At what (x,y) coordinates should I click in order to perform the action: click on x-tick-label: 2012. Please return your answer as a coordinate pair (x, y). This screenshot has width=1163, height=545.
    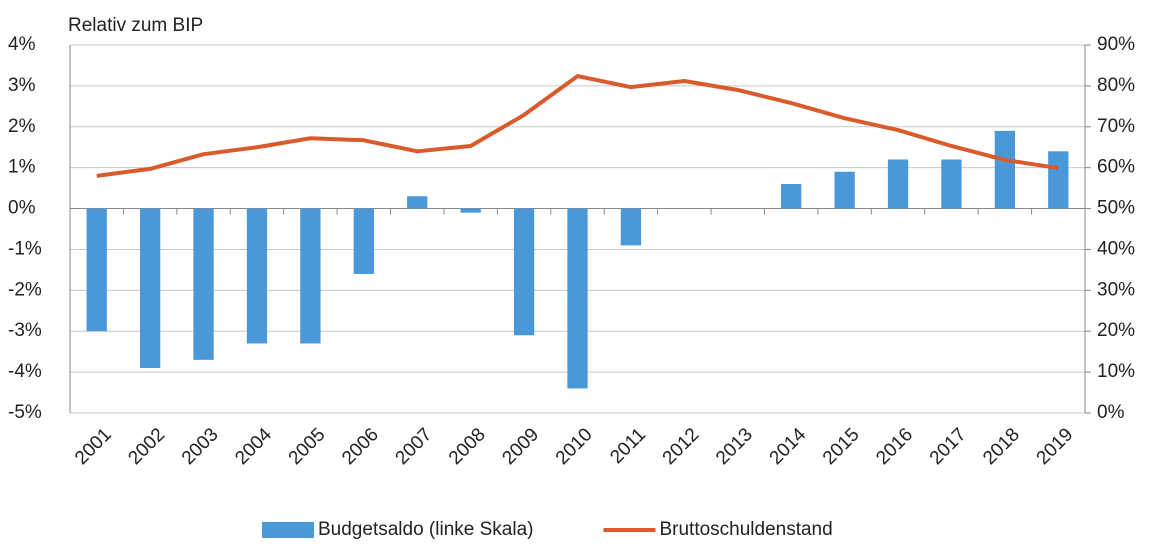
    Looking at the image, I should click on (681, 446).